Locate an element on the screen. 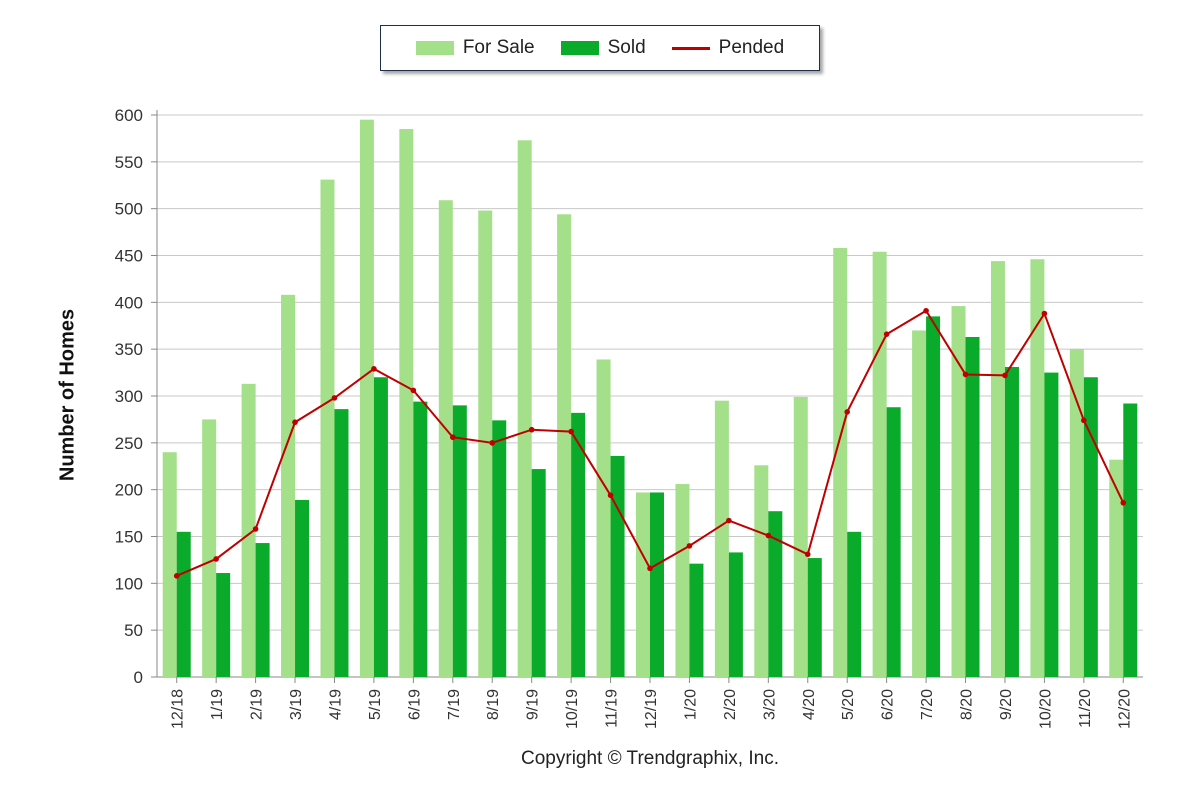 The width and height of the screenshot is (1200, 800). y-tick-label: 0 is located at coordinates (138, 677).